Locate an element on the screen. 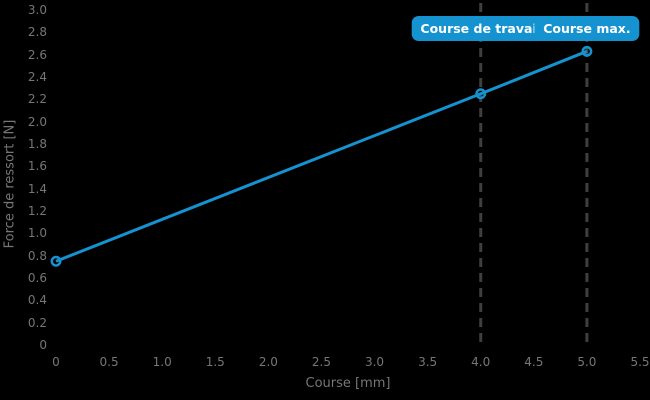 This screenshot has width=650, height=400. y-axis-title: Force de ressort [N] is located at coordinates (10, 184).